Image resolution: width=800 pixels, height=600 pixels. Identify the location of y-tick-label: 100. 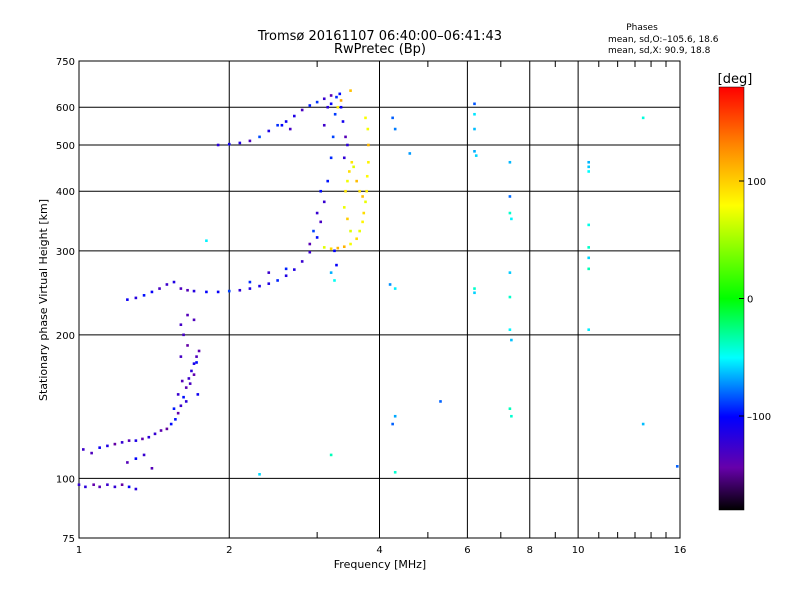
(65, 479).